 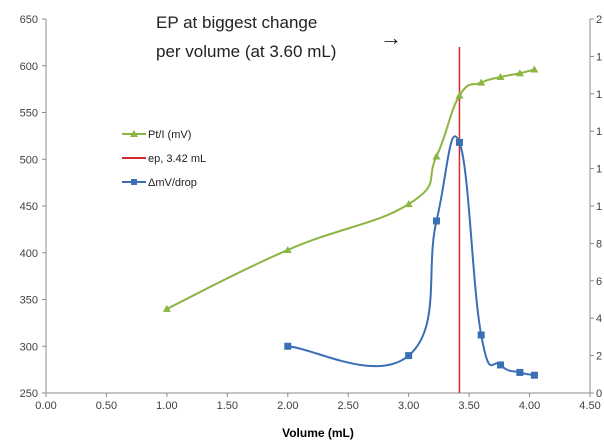 What do you see at coordinates (29, 347) in the screenshot?
I see `y-tick-label: 300` at bounding box center [29, 347].